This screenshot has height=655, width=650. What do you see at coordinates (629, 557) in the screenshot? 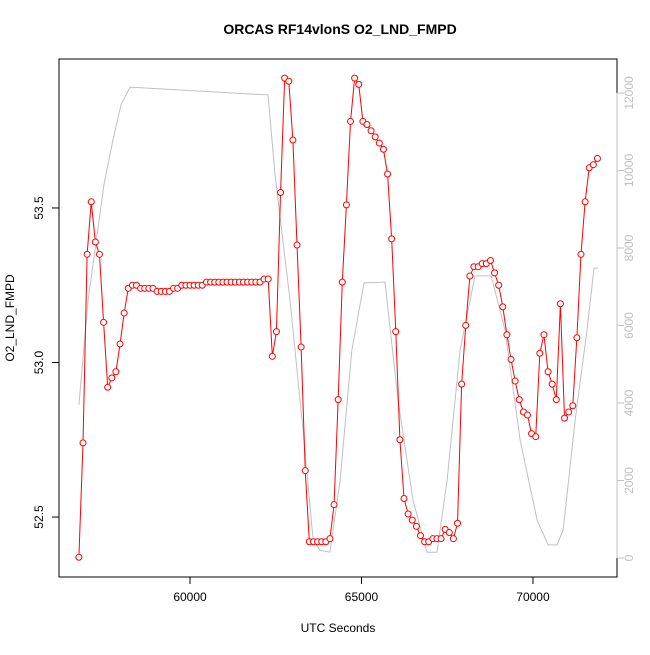
I see `y2-tick-label: 0` at bounding box center [629, 557].